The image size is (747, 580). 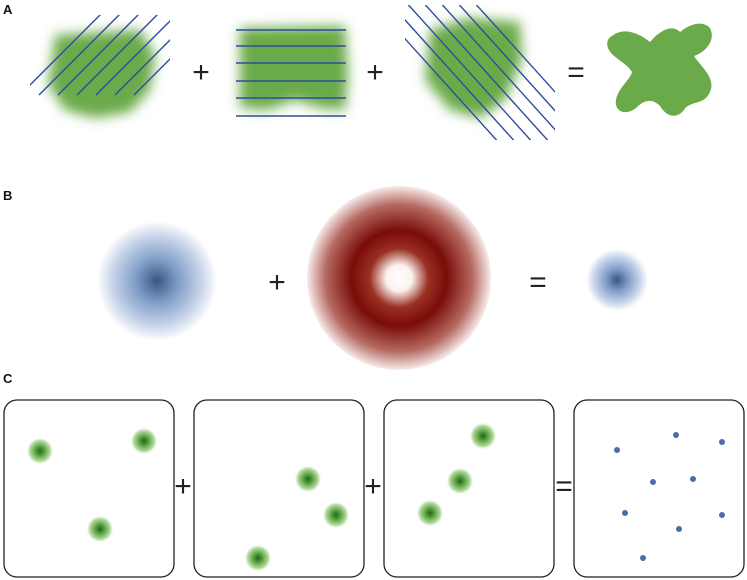 I want to click on plus-sign-c2: +, so click(x=373, y=486).